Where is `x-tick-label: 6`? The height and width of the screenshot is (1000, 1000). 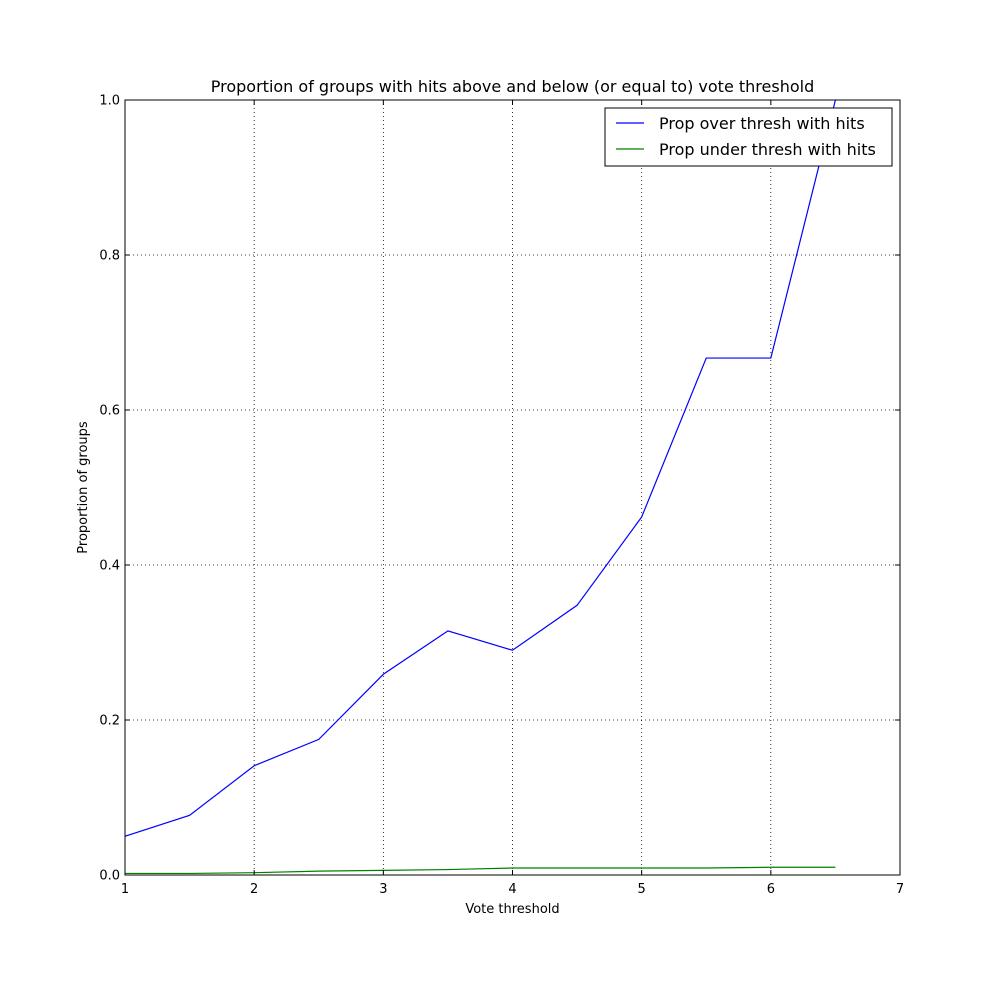 x-tick-label: 6 is located at coordinates (771, 889).